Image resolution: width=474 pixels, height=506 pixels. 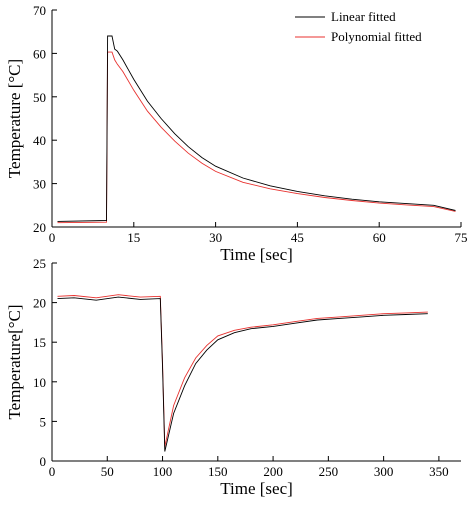 What do you see at coordinates (363, 16) in the screenshot?
I see `legend-label: Linear fitted` at bounding box center [363, 16].